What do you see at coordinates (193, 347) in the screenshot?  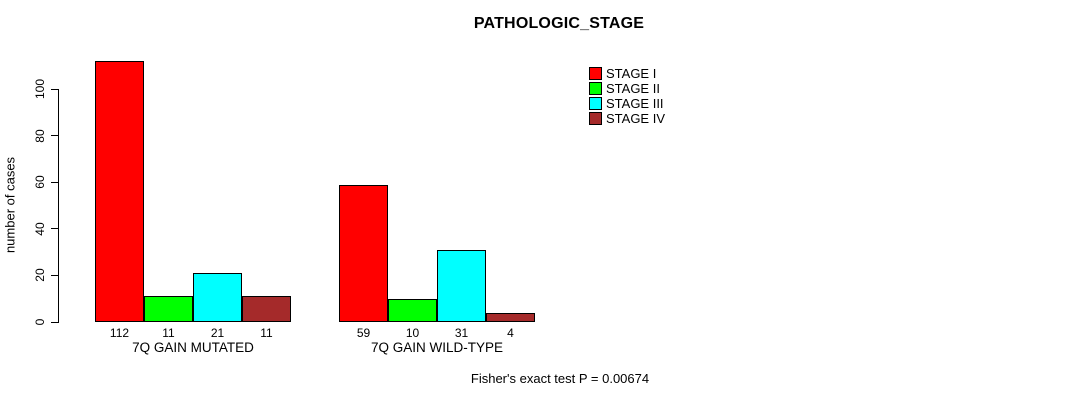 I see `group-label: 7Q GAIN MUTATED` at bounding box center [193, 347].